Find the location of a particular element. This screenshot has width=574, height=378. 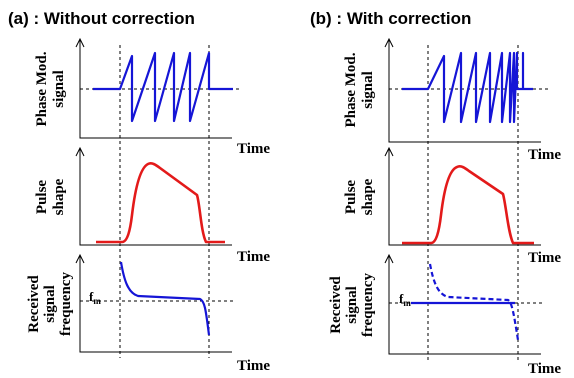

phase-subplot-b: Phase Mod. signal Time is located at coordinates (452, 100).